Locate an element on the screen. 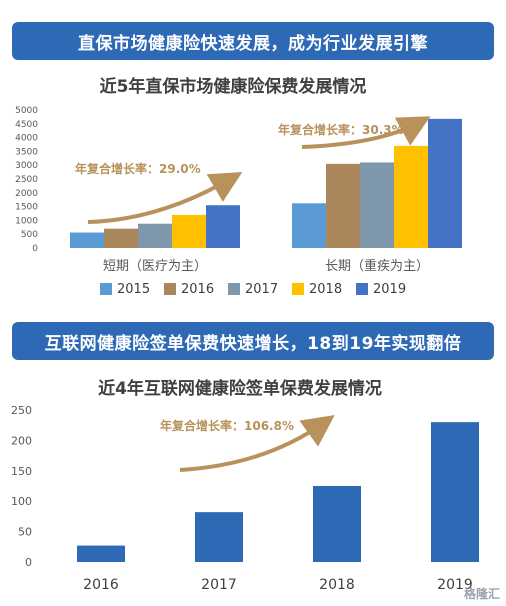 The image size is (506, 606). legend-label-2018: 2018 is located at coordinates (325, 289).